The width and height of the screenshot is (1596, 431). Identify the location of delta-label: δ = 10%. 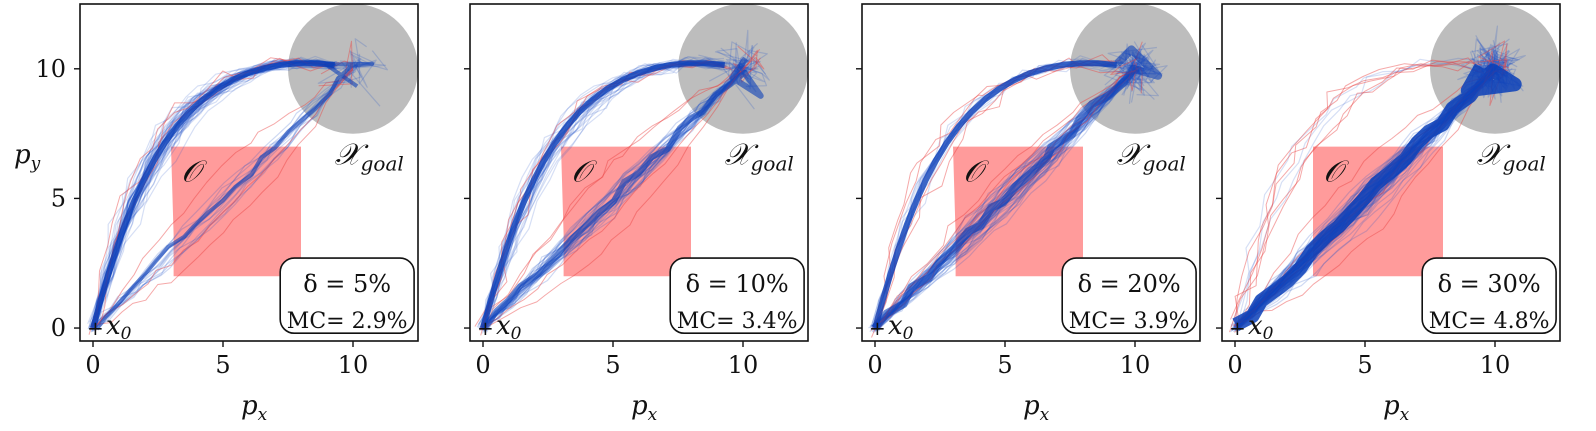
(737, 284).